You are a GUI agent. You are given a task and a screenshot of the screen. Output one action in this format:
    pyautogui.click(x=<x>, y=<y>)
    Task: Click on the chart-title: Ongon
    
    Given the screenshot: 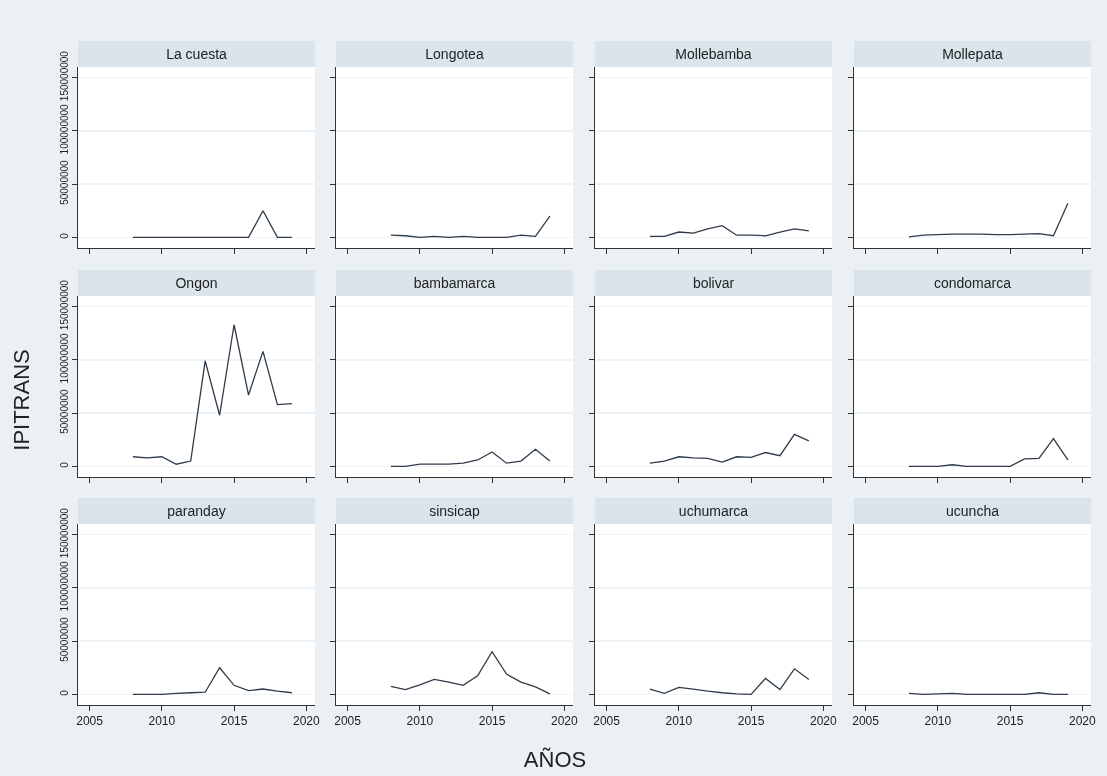 What is the action you would take?
    pyautogui.click(x=196, y=282)
    